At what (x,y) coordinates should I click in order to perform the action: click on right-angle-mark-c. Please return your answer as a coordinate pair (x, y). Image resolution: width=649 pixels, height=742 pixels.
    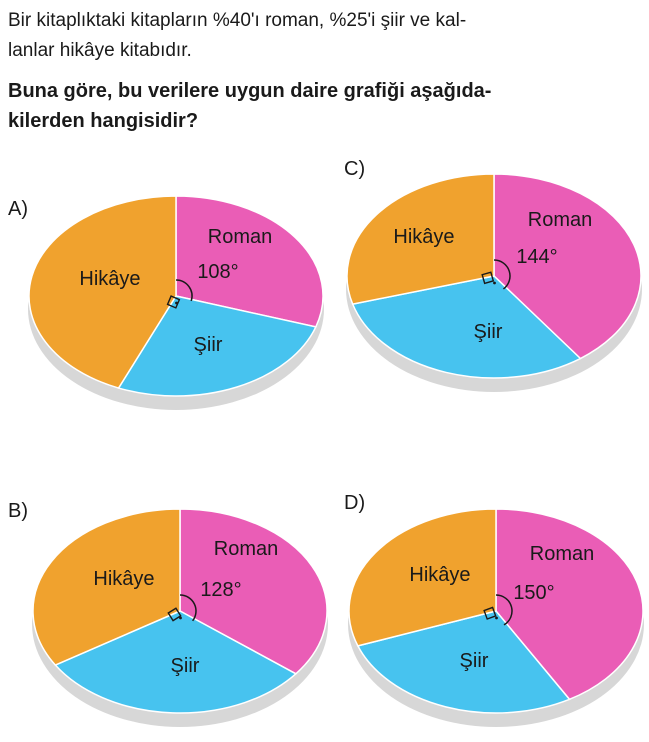
    Looking at the image, I should click on (488, 278).